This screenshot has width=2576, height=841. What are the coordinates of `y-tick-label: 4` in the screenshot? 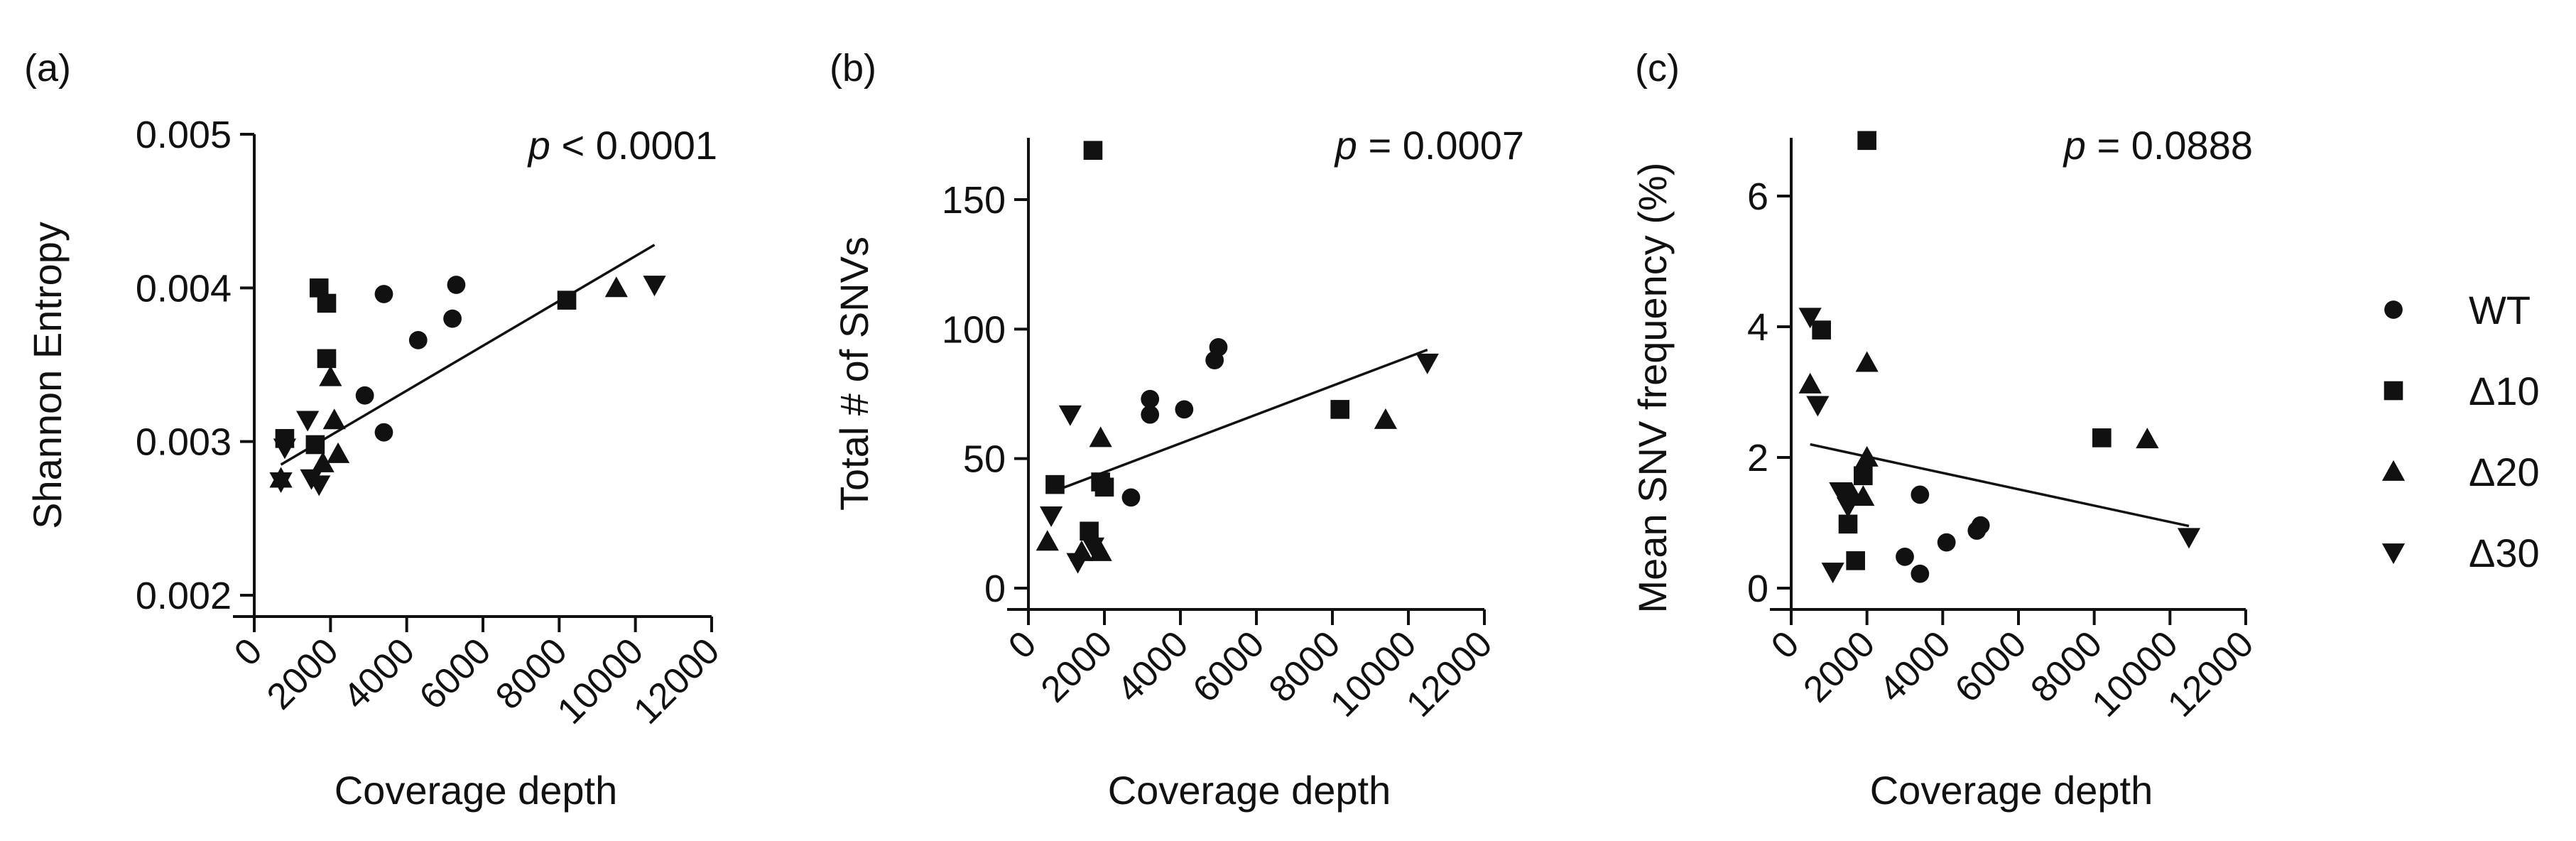 It's located at (1757, 327).